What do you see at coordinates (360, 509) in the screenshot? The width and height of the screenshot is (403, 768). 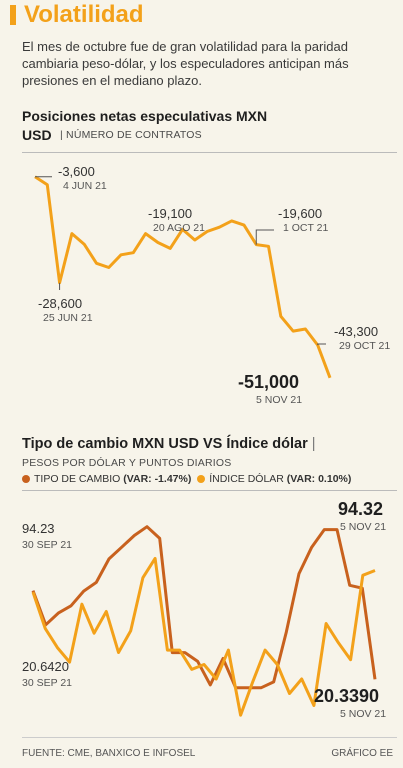 I see `chart2-annotation-value: 94.32` at bounding box center [360, 509].